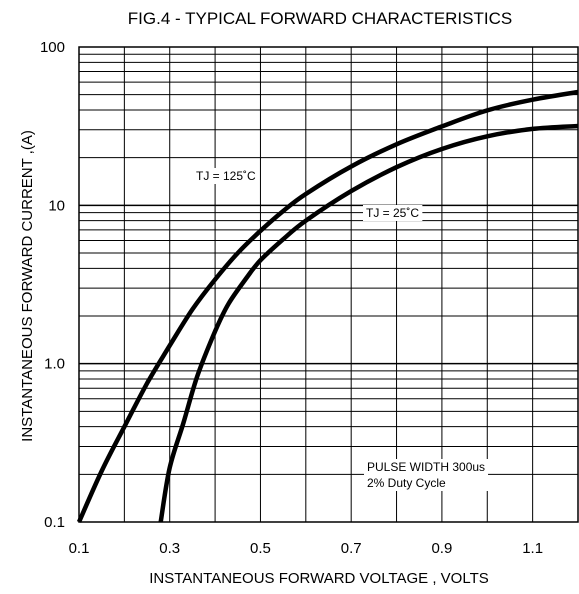 The width and height of the screenshot is (579, 594). What do you see at coordinates (52, 47) in the screenshot?
I see `y-tick-label: 100` at bounding box center [52, 47].